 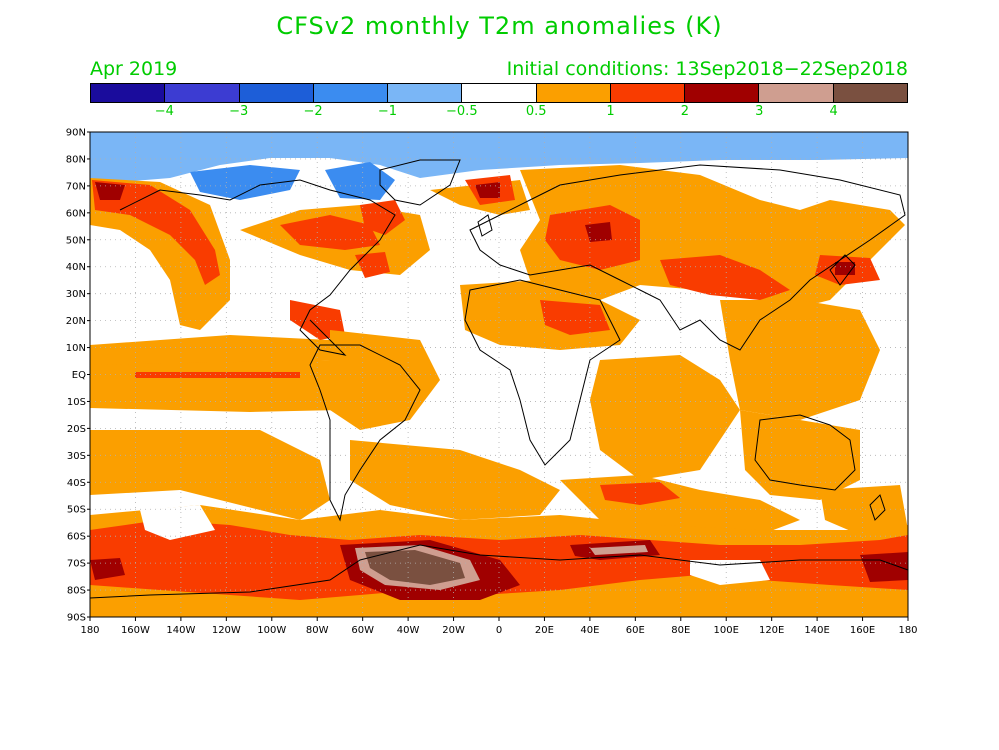 What do you see at coordinates (707, 69) in the screenshot?
I see `initial-conditions-label: Initial conditions: 13Sep2018−22Sep2018` at bounding box center [707, 69].